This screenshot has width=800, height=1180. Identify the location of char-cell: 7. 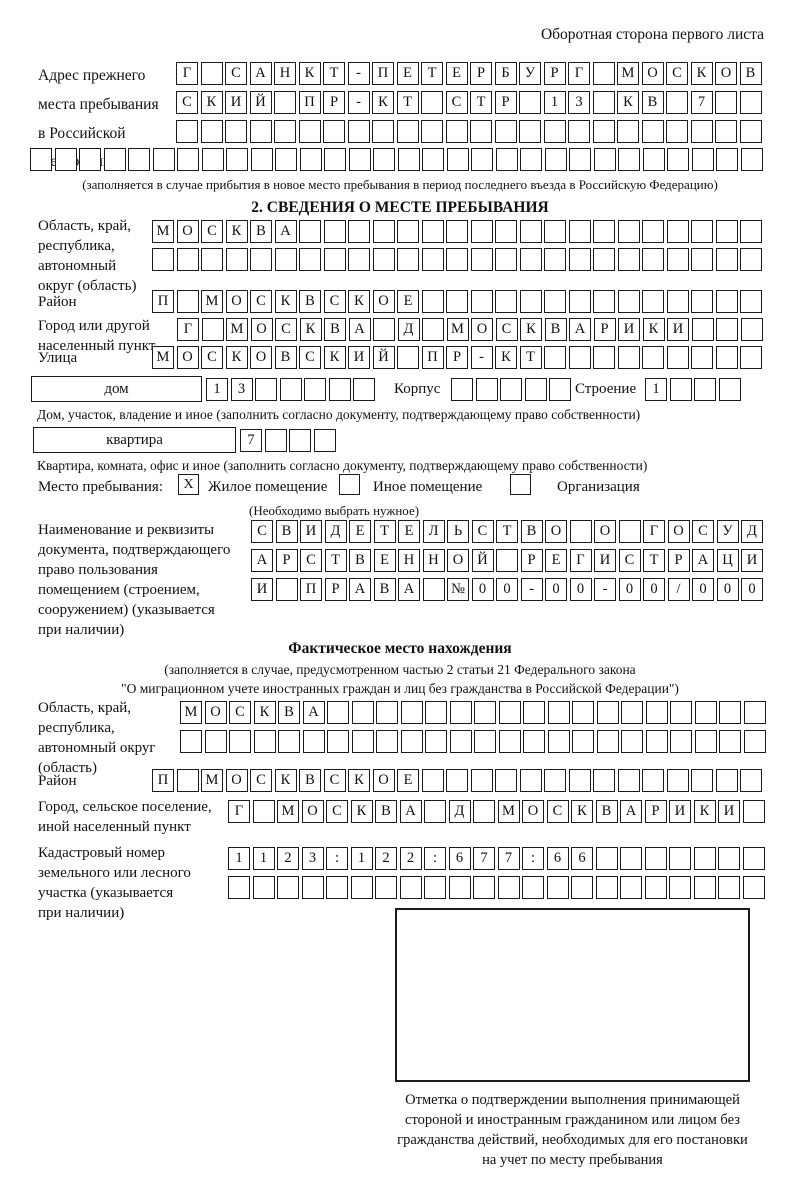
(508, 858).